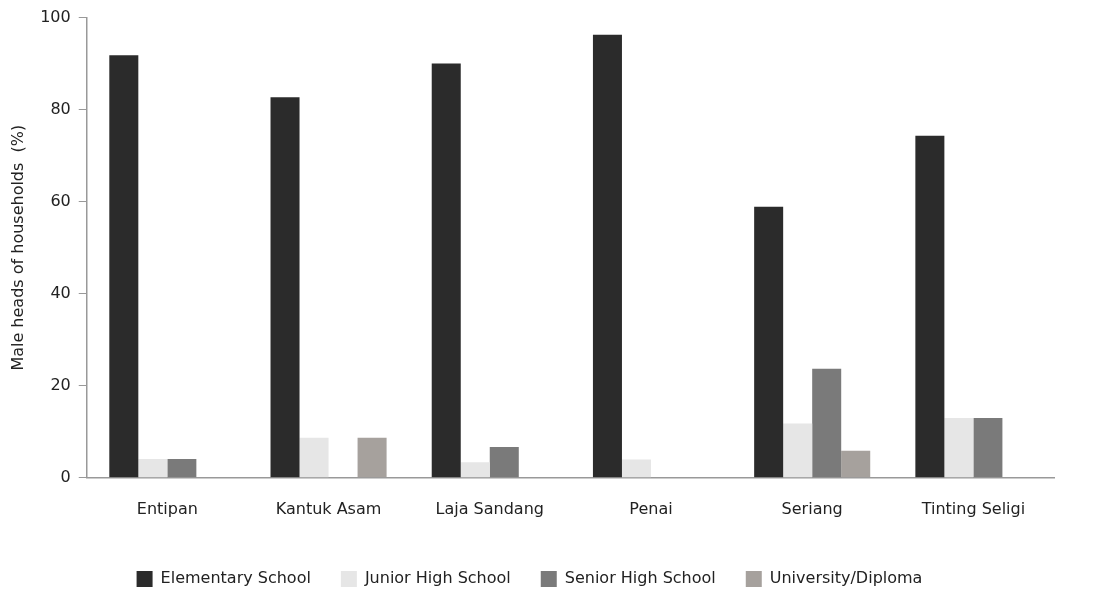 The width and height of the screenshot is (1094, 605). What do you see at coordinates (17, 247) in the screenshot?
I see `y-axis-title: Male heads of households (%)` at bounding box center [17, 247].